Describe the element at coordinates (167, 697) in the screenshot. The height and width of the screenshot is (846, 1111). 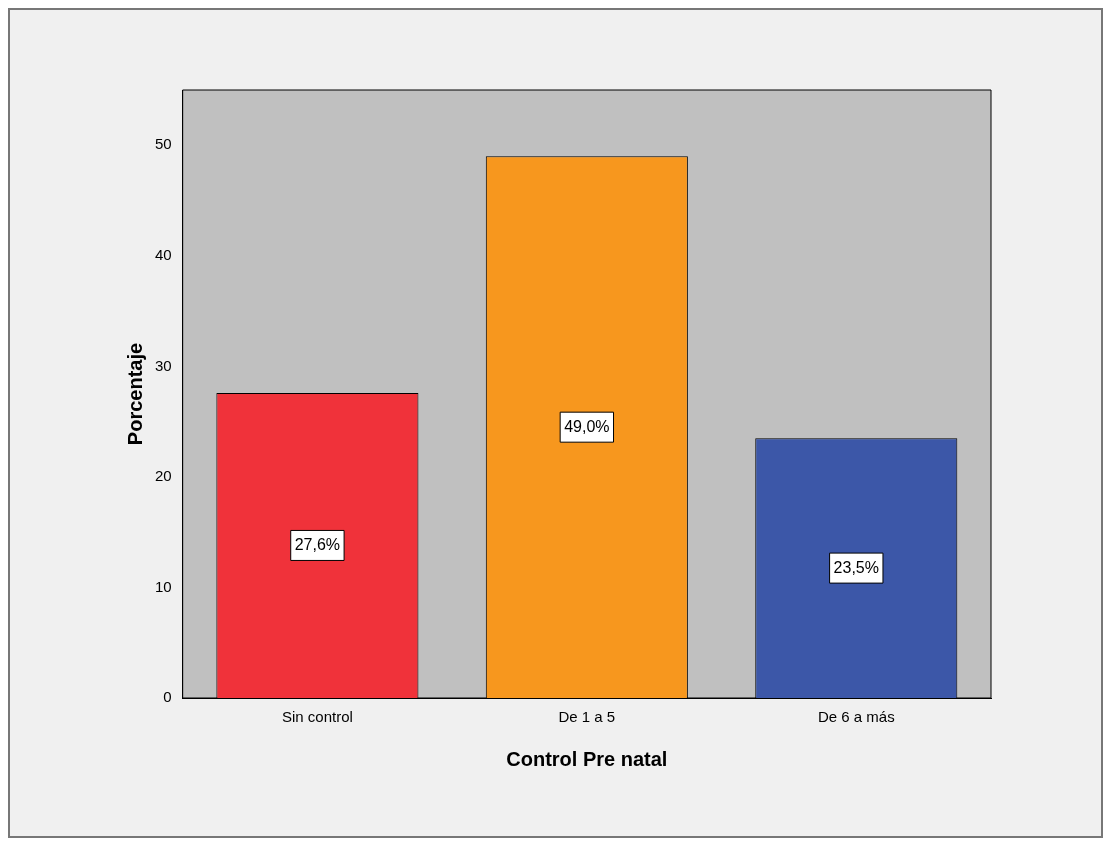
I see `y-tick-label: 0` at that location.